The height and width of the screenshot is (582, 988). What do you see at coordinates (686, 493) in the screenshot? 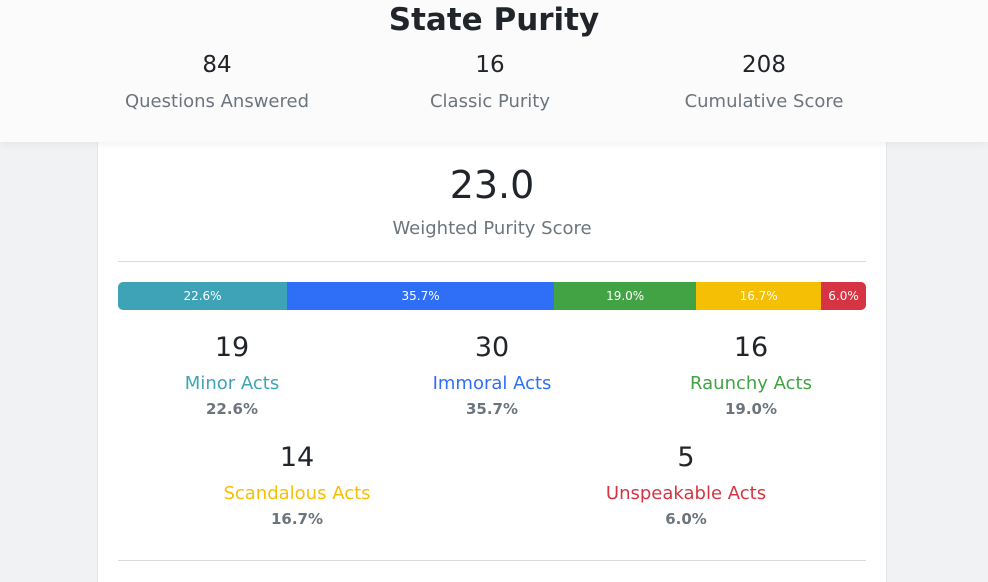
I see `category-name: Unspeakable Acts` at bounding box center [686, 493].